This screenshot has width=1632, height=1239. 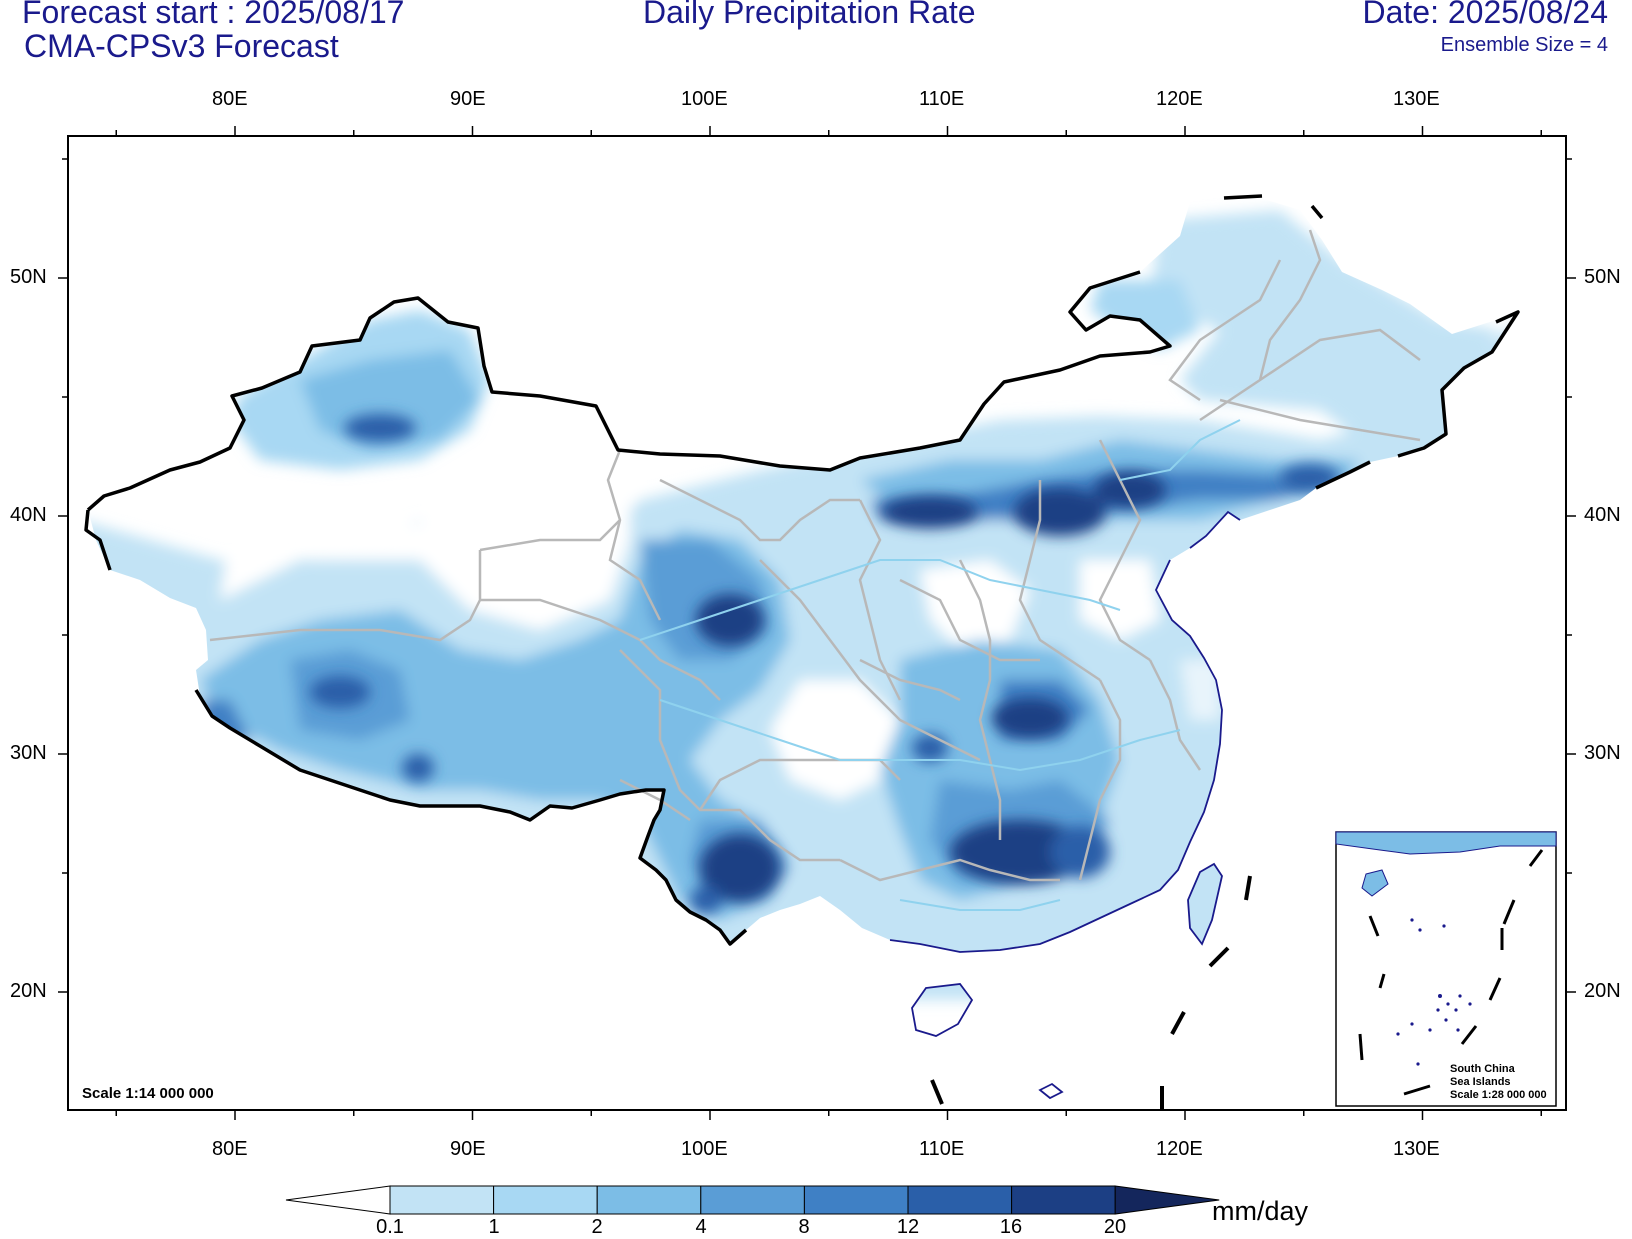 I want to click on lon-label-bottom-120e: 120E, so click(x=1179, y=1149).